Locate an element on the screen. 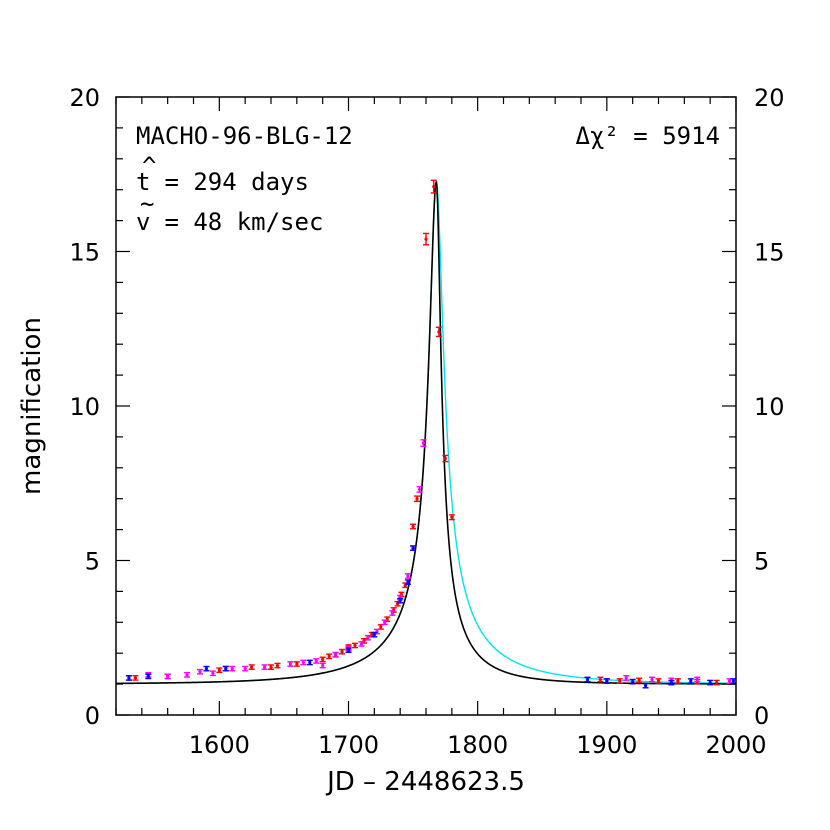  y-tick-label: 10 is located at coordinates (84, 407).